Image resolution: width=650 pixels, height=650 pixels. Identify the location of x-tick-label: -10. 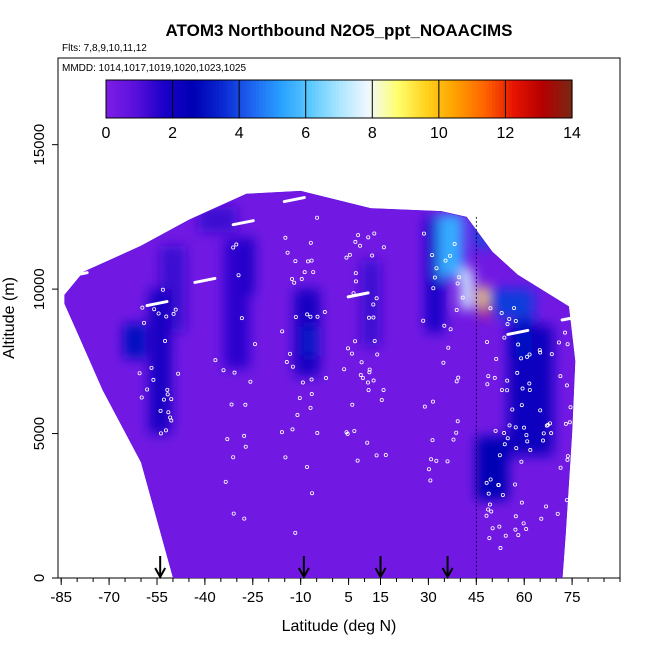
(301, 597).